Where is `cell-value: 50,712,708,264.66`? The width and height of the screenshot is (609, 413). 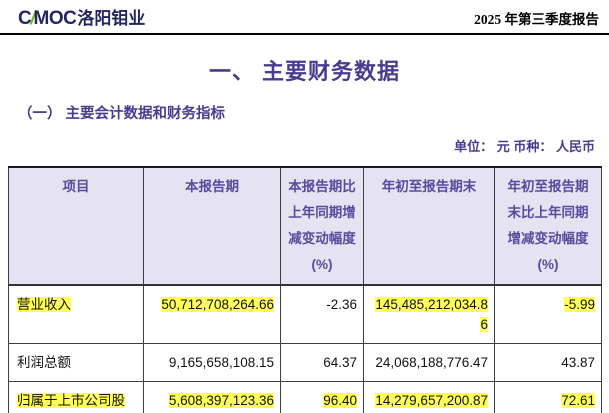 cell-value: 50,712,708,264.66 is located at coordinates (217, 304).